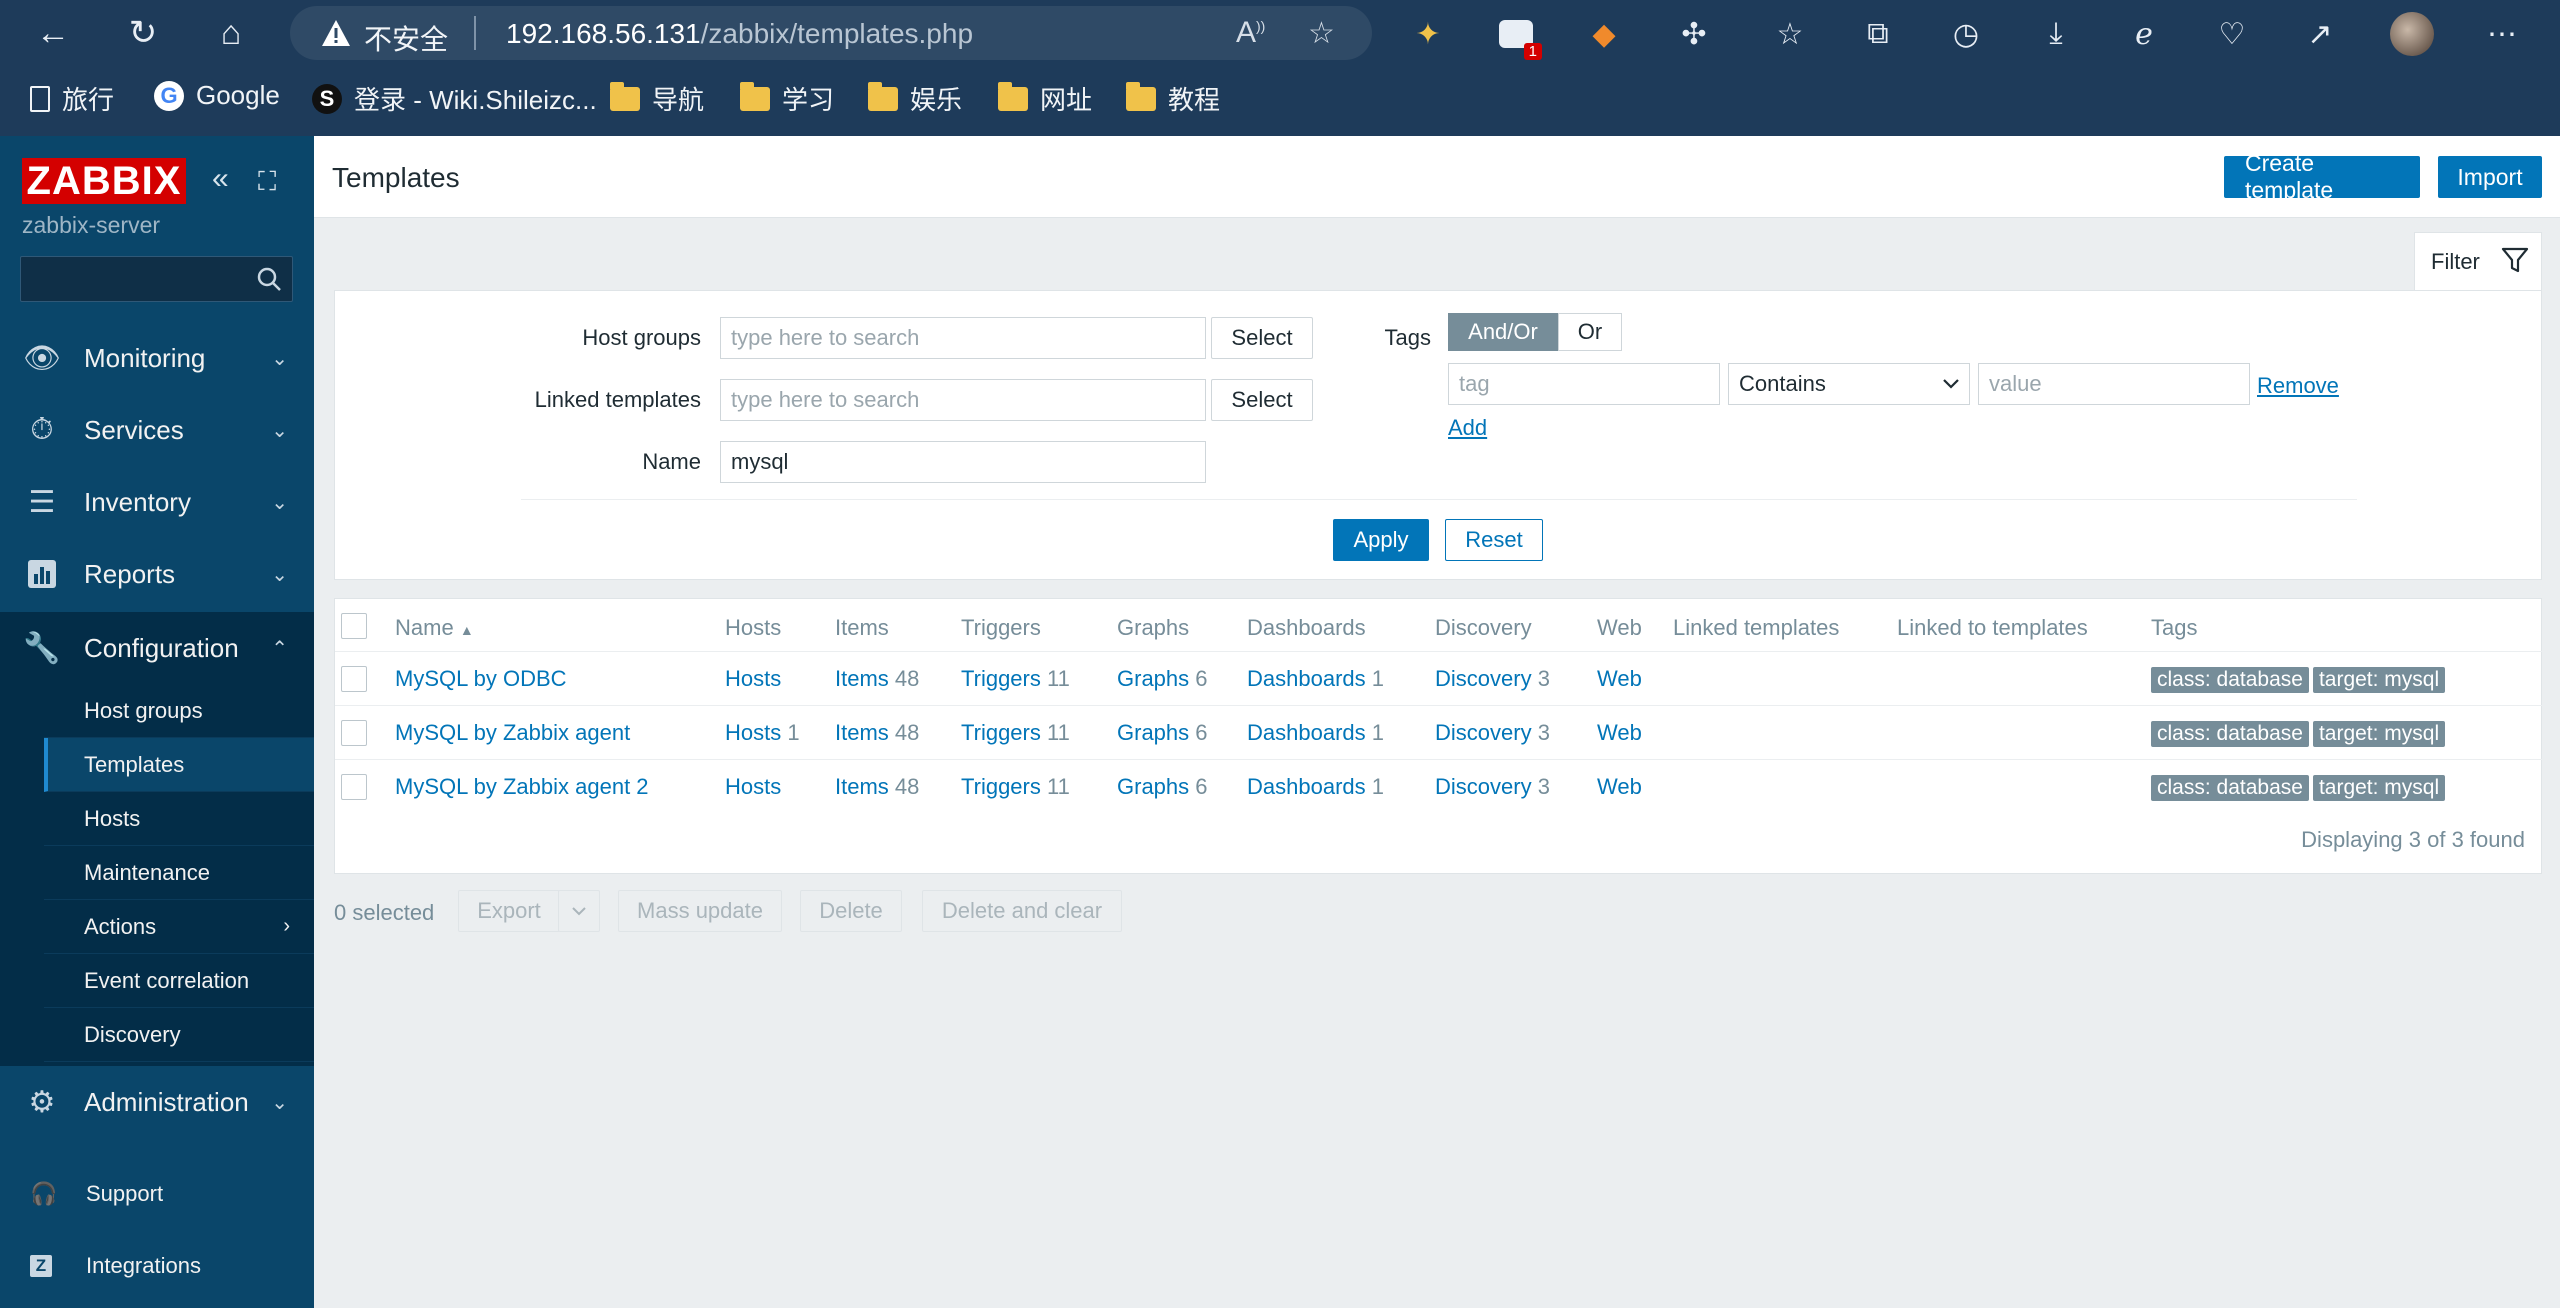 This screenshot has width=2560, height=1308. I want to click on favorites-icon: ☆, so click(1790, 34).